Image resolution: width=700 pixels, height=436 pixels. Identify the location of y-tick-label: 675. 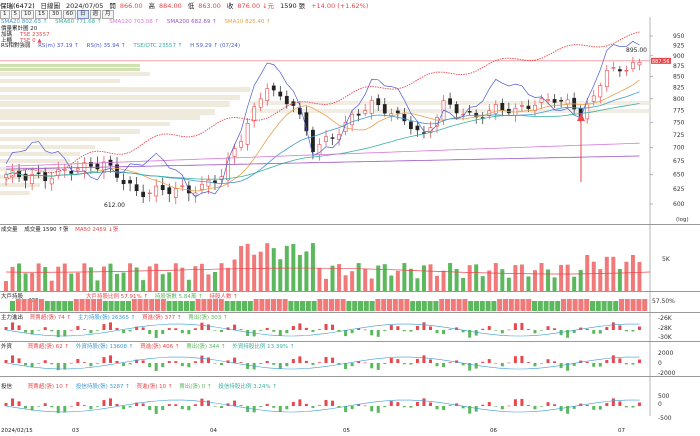
(679, 161).